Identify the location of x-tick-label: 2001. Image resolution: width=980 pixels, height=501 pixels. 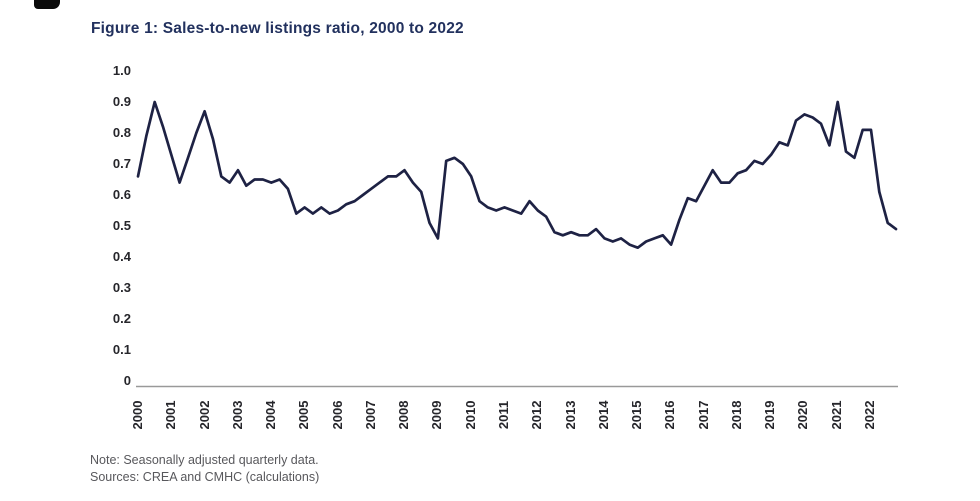
(171, 415).